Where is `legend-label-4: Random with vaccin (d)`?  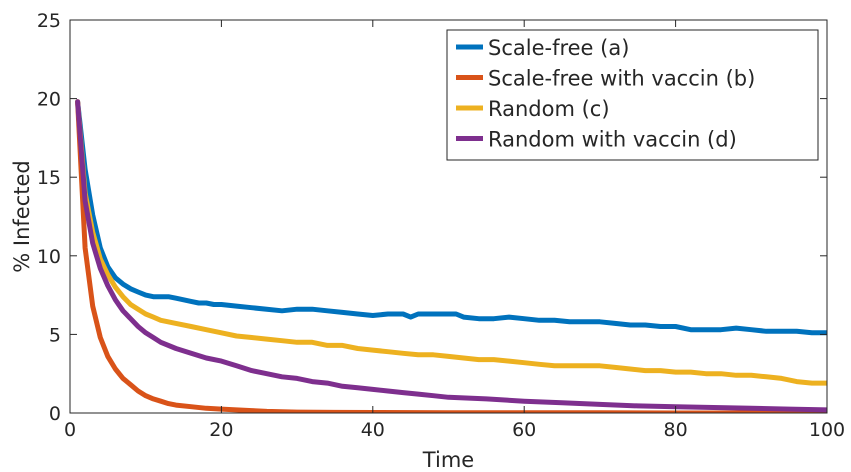 legend-label-4: Random with vaccin (d) is located at coordinates (612, 140).